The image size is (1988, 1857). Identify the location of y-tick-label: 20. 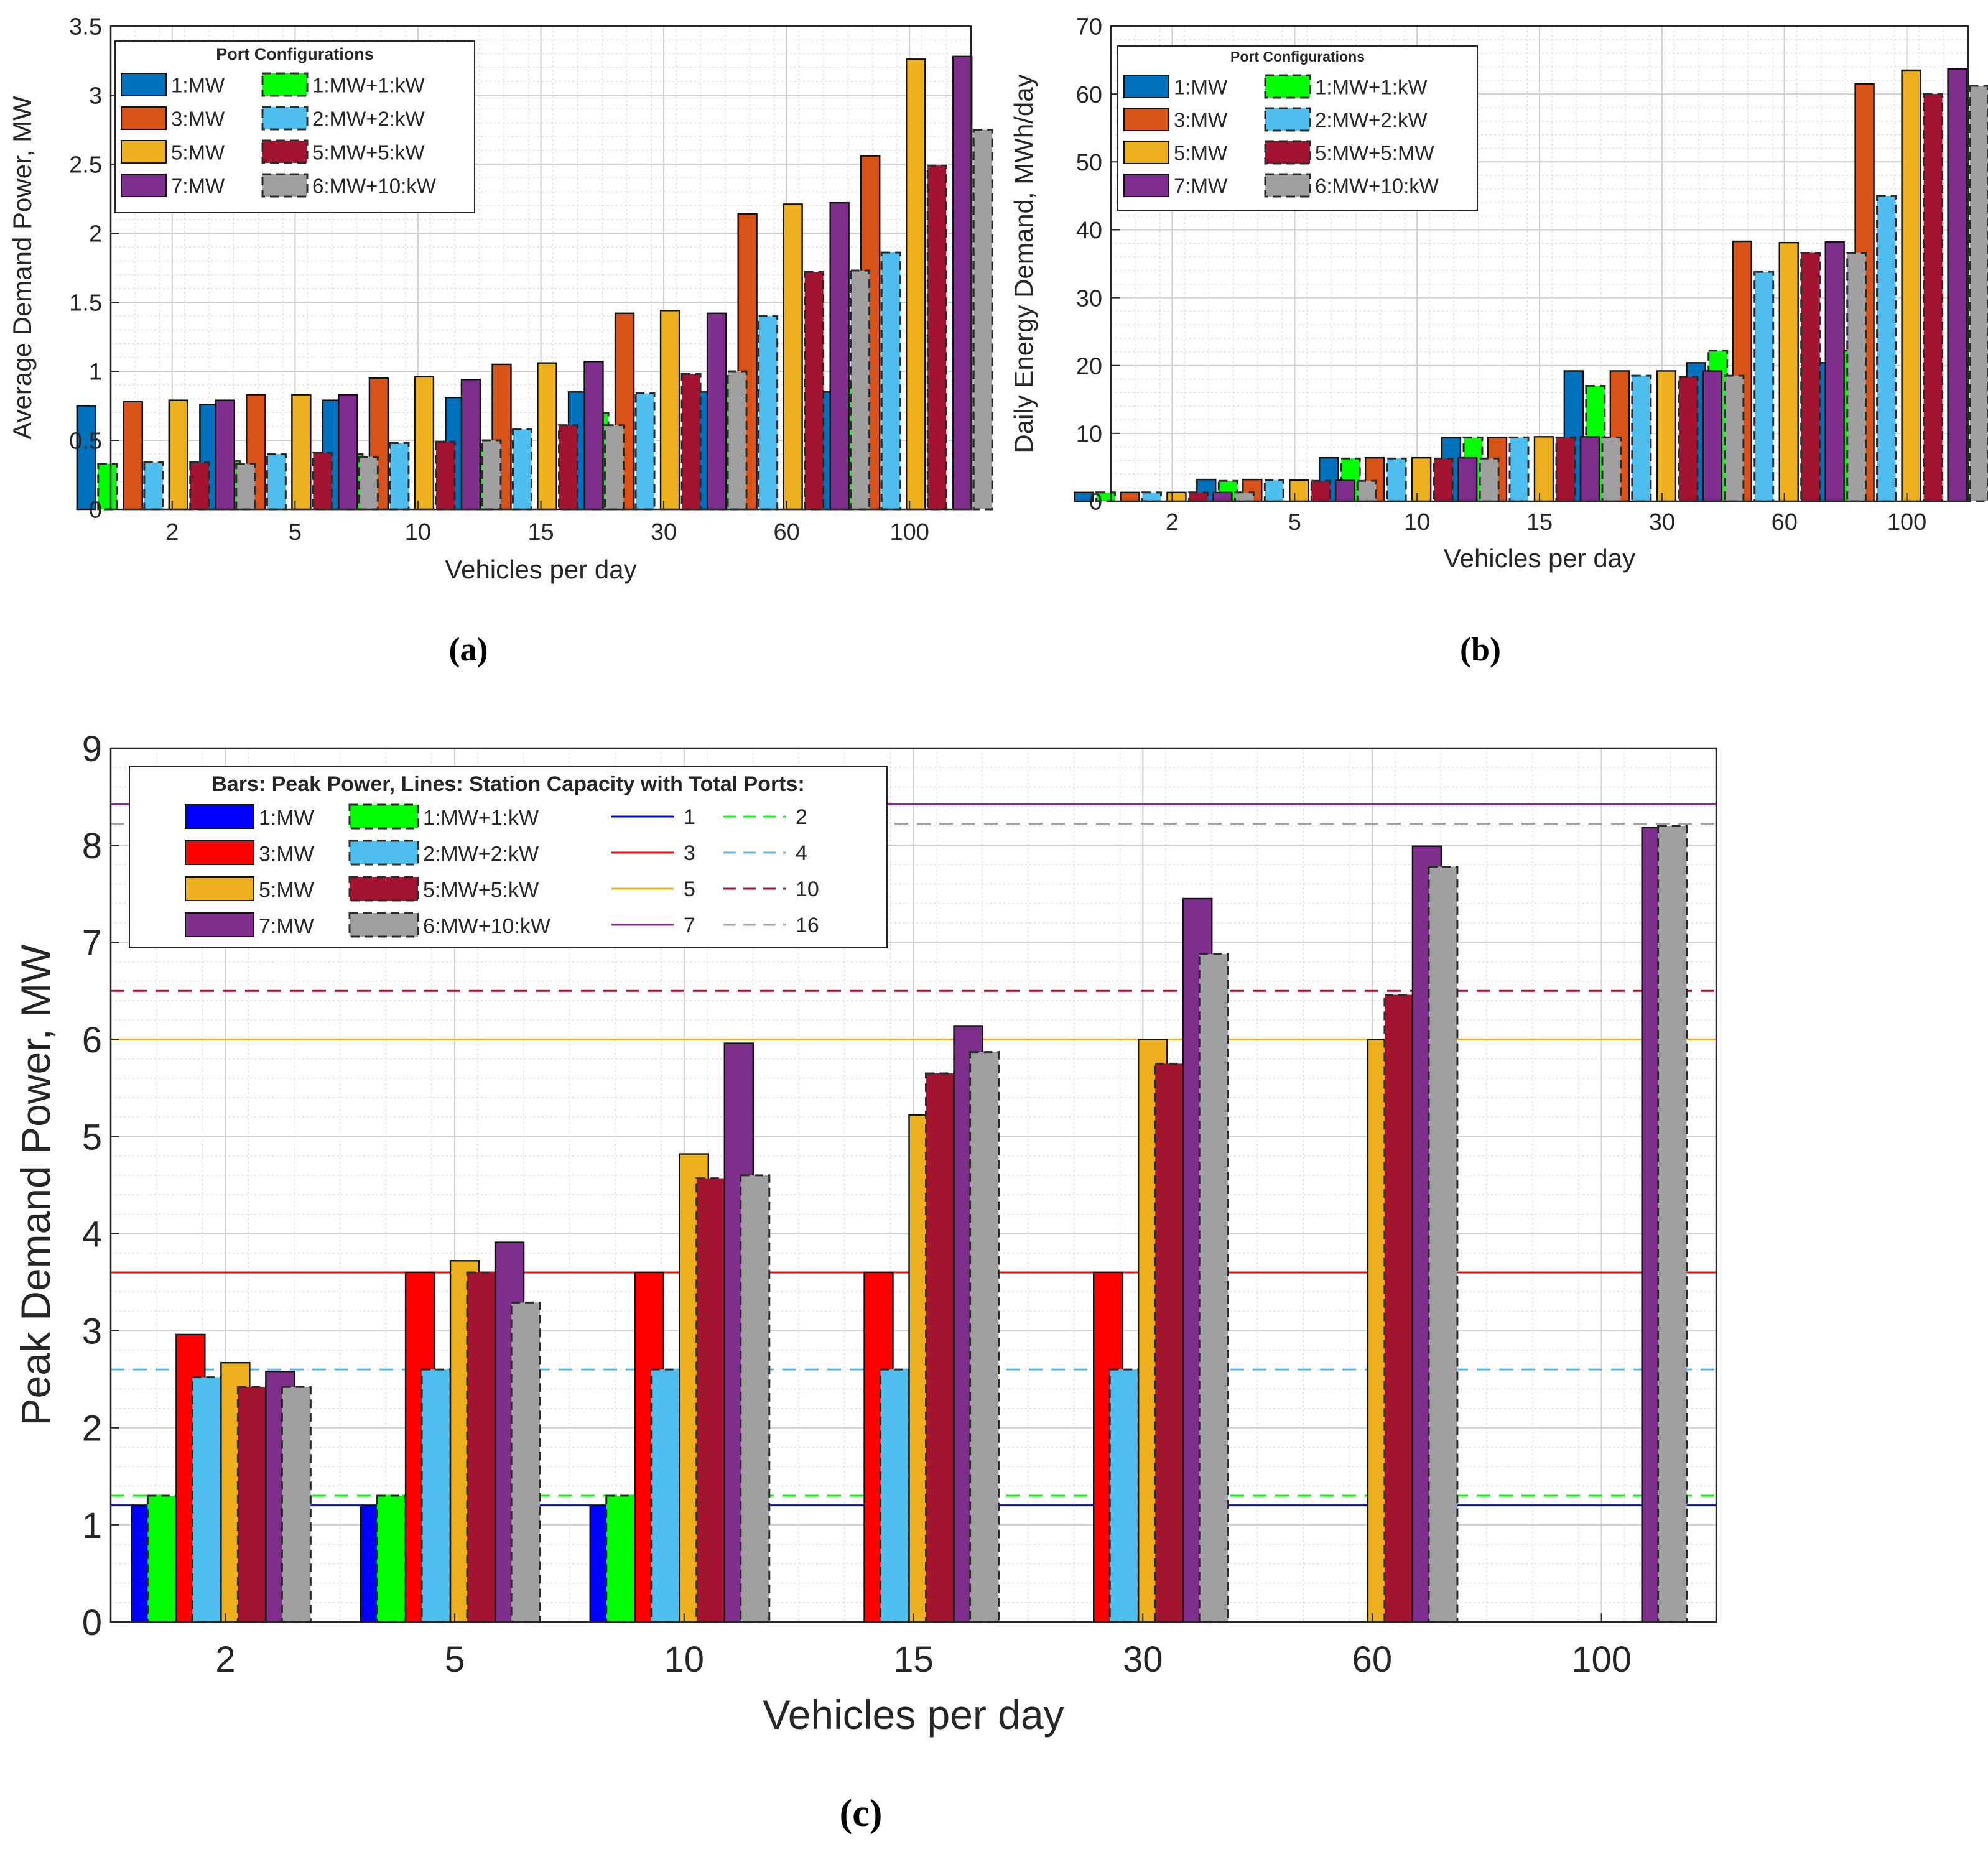
(1089, 366).